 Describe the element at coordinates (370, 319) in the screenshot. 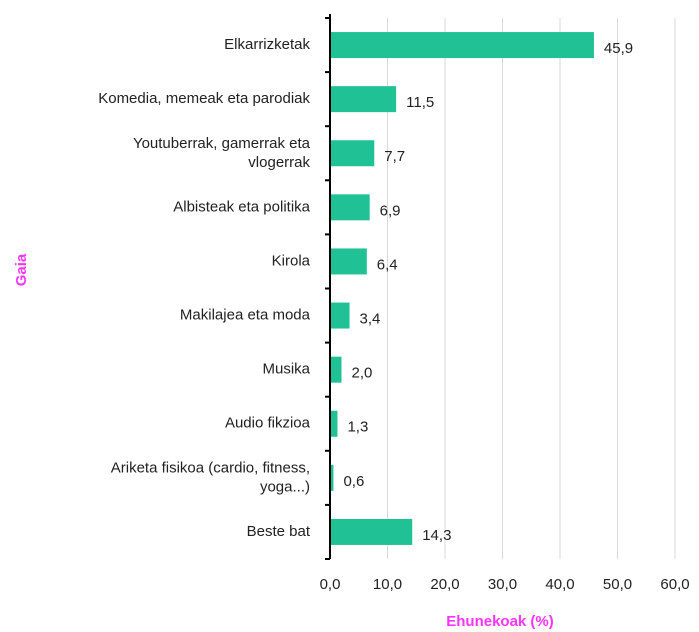

I see `data-label: 3,4` at that location.